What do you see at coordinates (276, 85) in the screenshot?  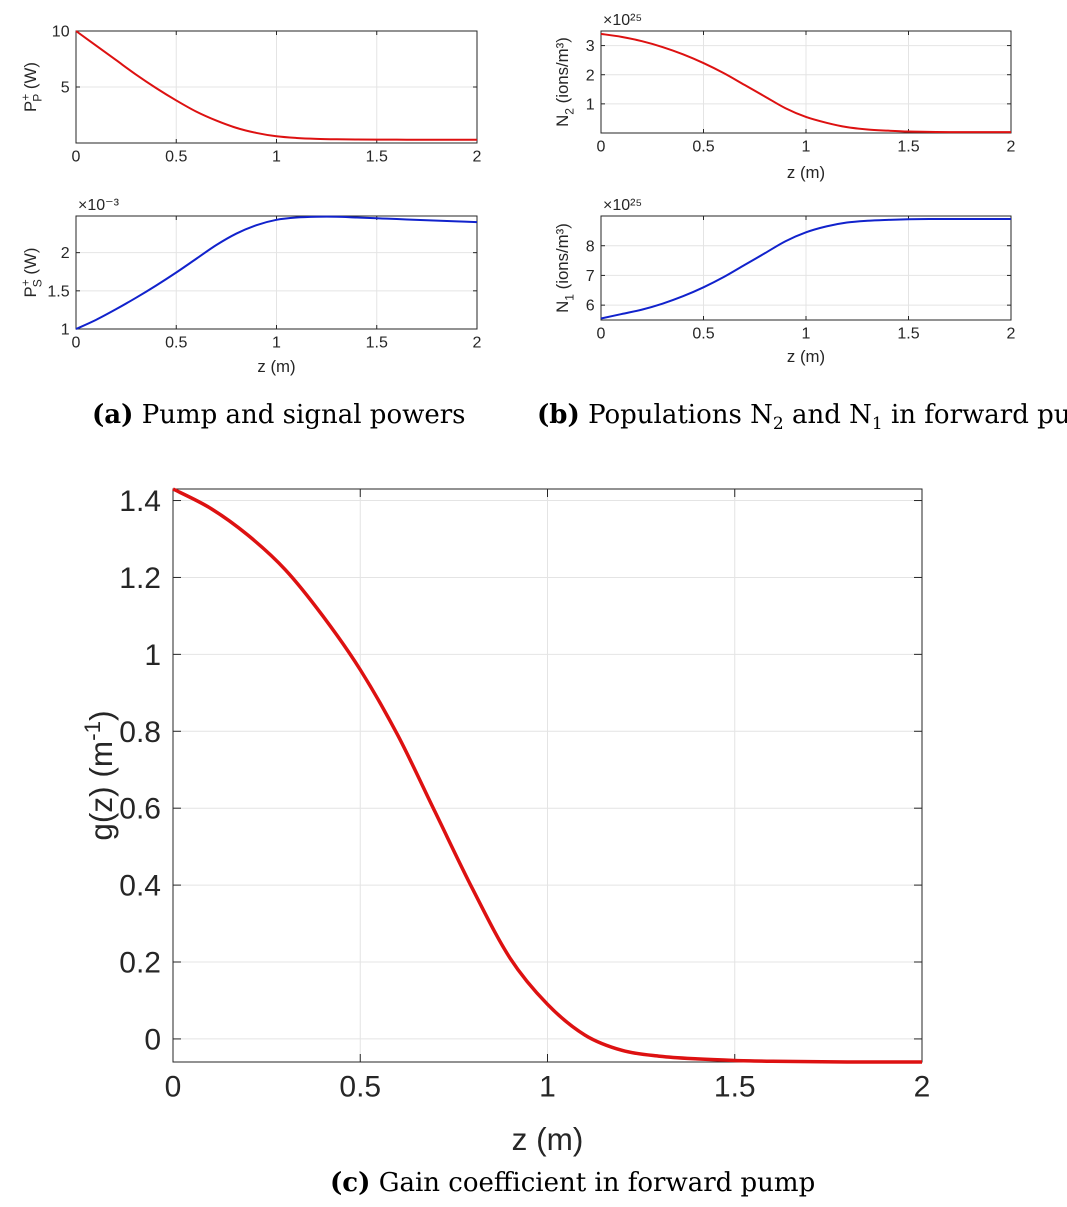 I see `series-line-pp` at bounding box center [276, 85].